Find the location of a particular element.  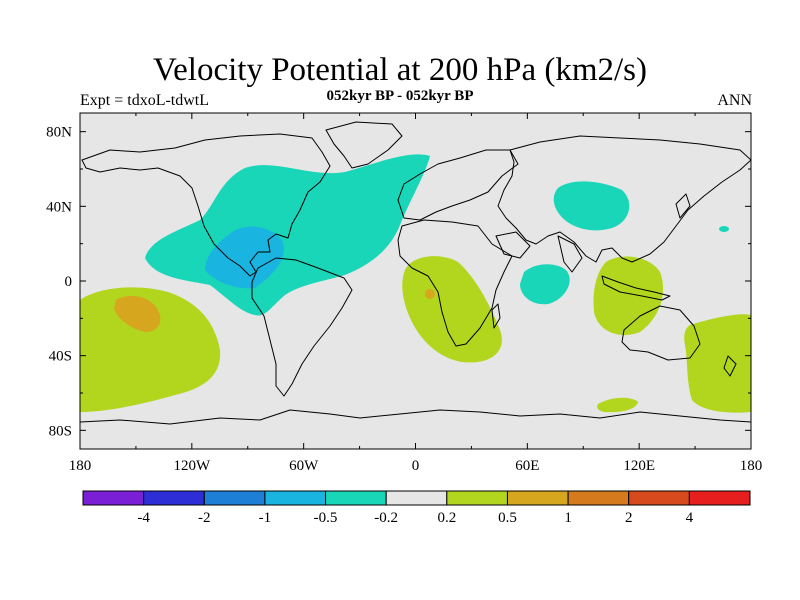

coast-new-zealand is located at coordinates (730, 366).